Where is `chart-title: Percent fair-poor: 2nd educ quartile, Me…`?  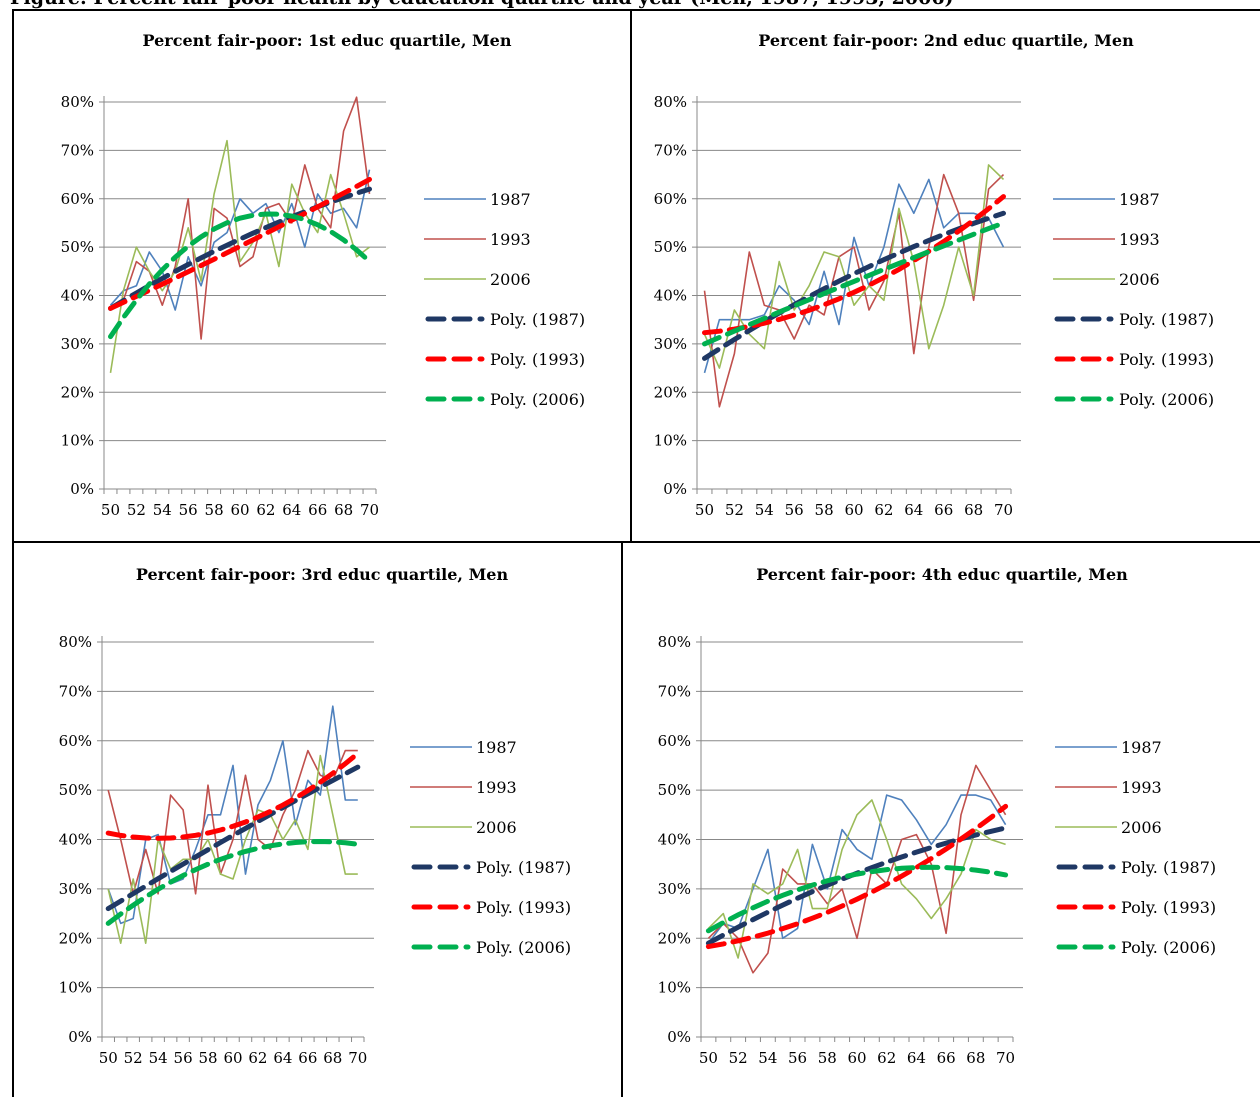
chart-title: Percent fair-poor: 2nd educ quartile, Me… is located at coordinates (946, 40).